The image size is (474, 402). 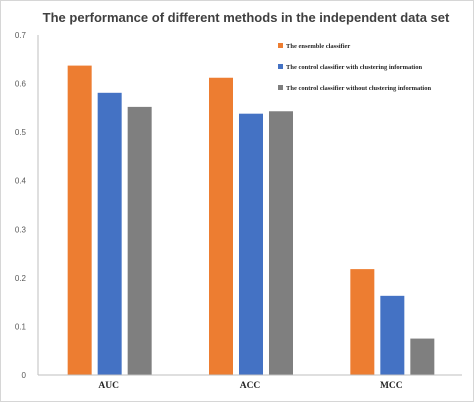 I want to click on y-tick-label: 0.5, so click(x=21, y=132).